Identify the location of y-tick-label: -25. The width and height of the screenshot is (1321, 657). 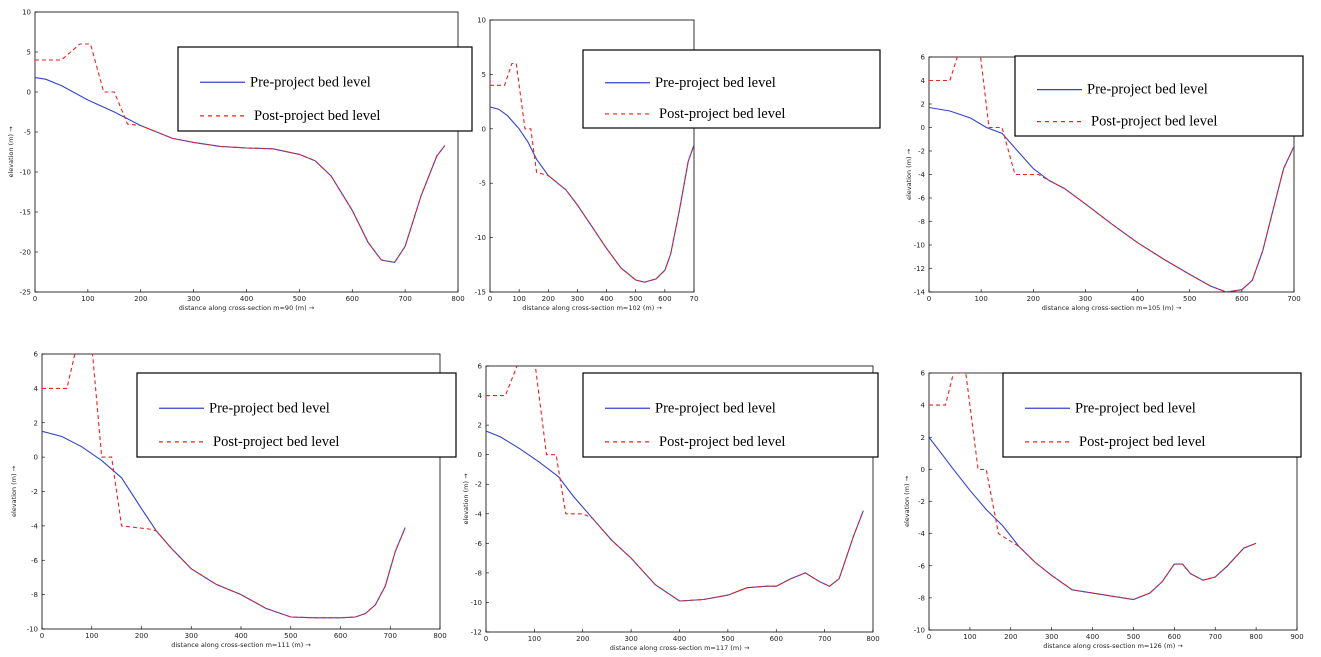
(25, 293).